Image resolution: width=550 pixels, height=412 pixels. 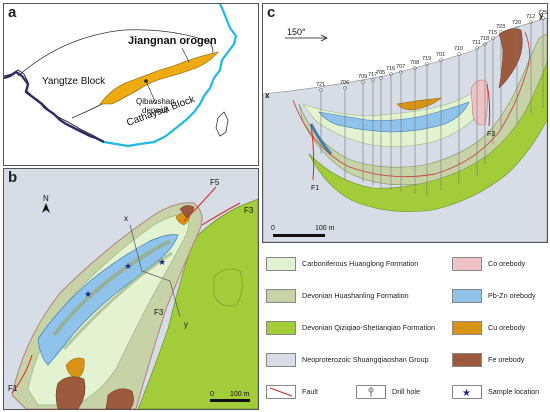 What do you see at coordinates (488, 105) in the screenshot?
I see `section-fault-f3` at bounding box center [488, 105].